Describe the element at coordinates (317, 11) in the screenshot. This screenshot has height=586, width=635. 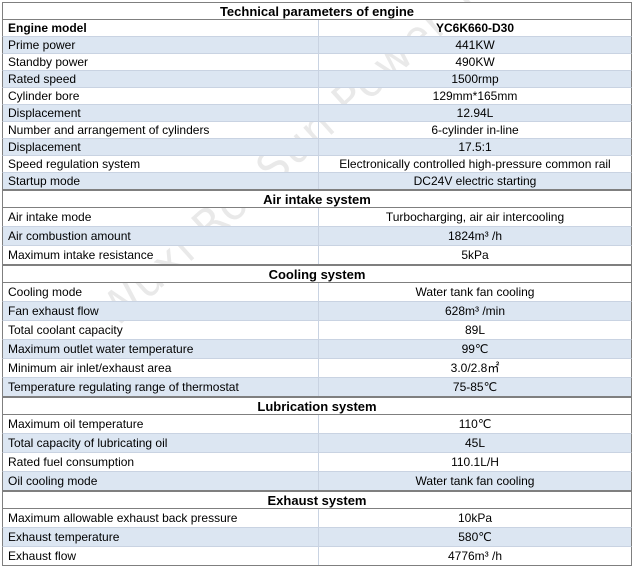
I see `section-title-technical-parameters-of-engine: Technical parameters of engine` at that location.